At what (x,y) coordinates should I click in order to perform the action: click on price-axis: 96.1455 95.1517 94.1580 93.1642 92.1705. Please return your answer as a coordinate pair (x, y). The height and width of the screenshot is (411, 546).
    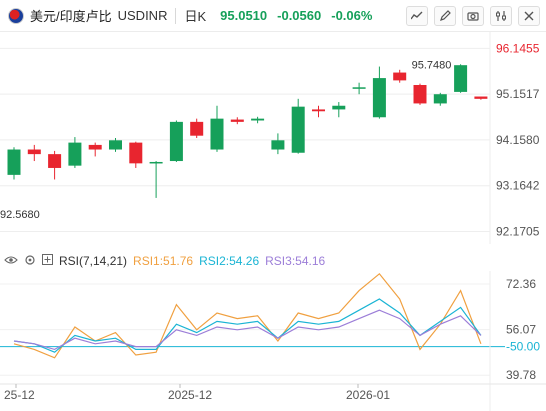
    Looking at the image, I should click on (518, 139).